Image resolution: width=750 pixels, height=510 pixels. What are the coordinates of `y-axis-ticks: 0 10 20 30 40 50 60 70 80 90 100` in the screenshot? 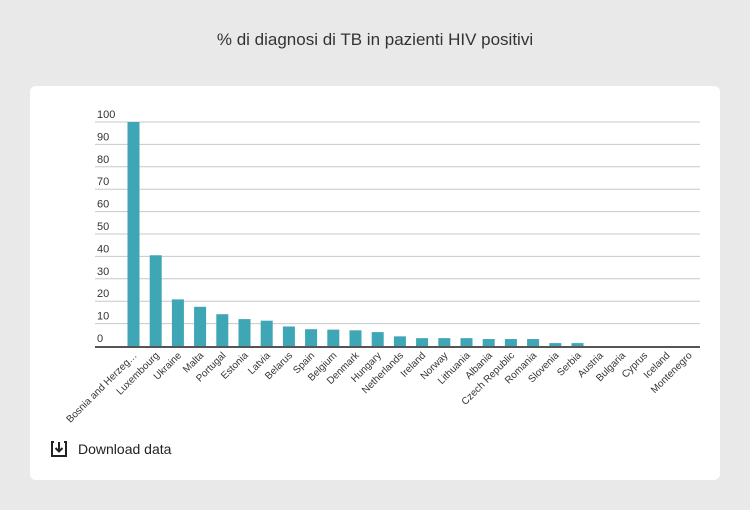 It's located at (106, 227).